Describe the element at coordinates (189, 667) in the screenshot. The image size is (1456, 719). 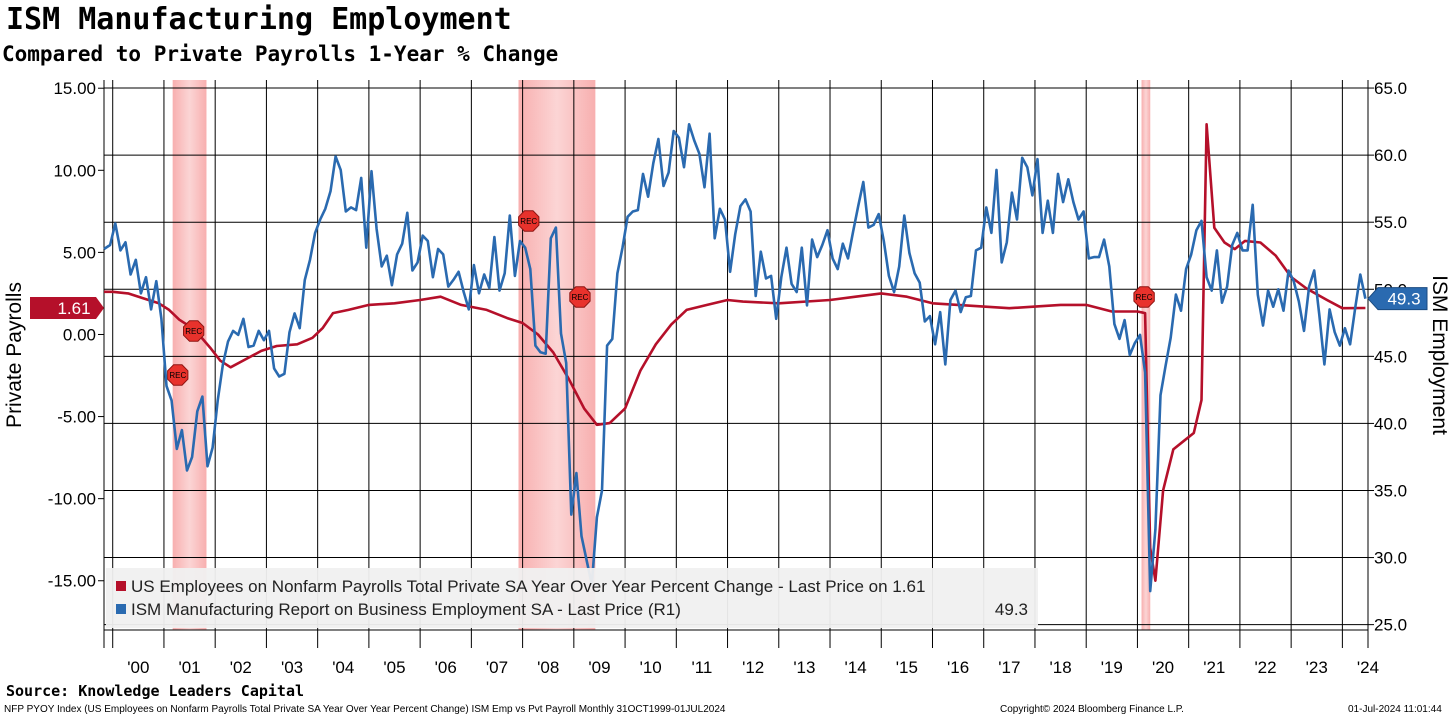
I see `year-label: '01` at that location.